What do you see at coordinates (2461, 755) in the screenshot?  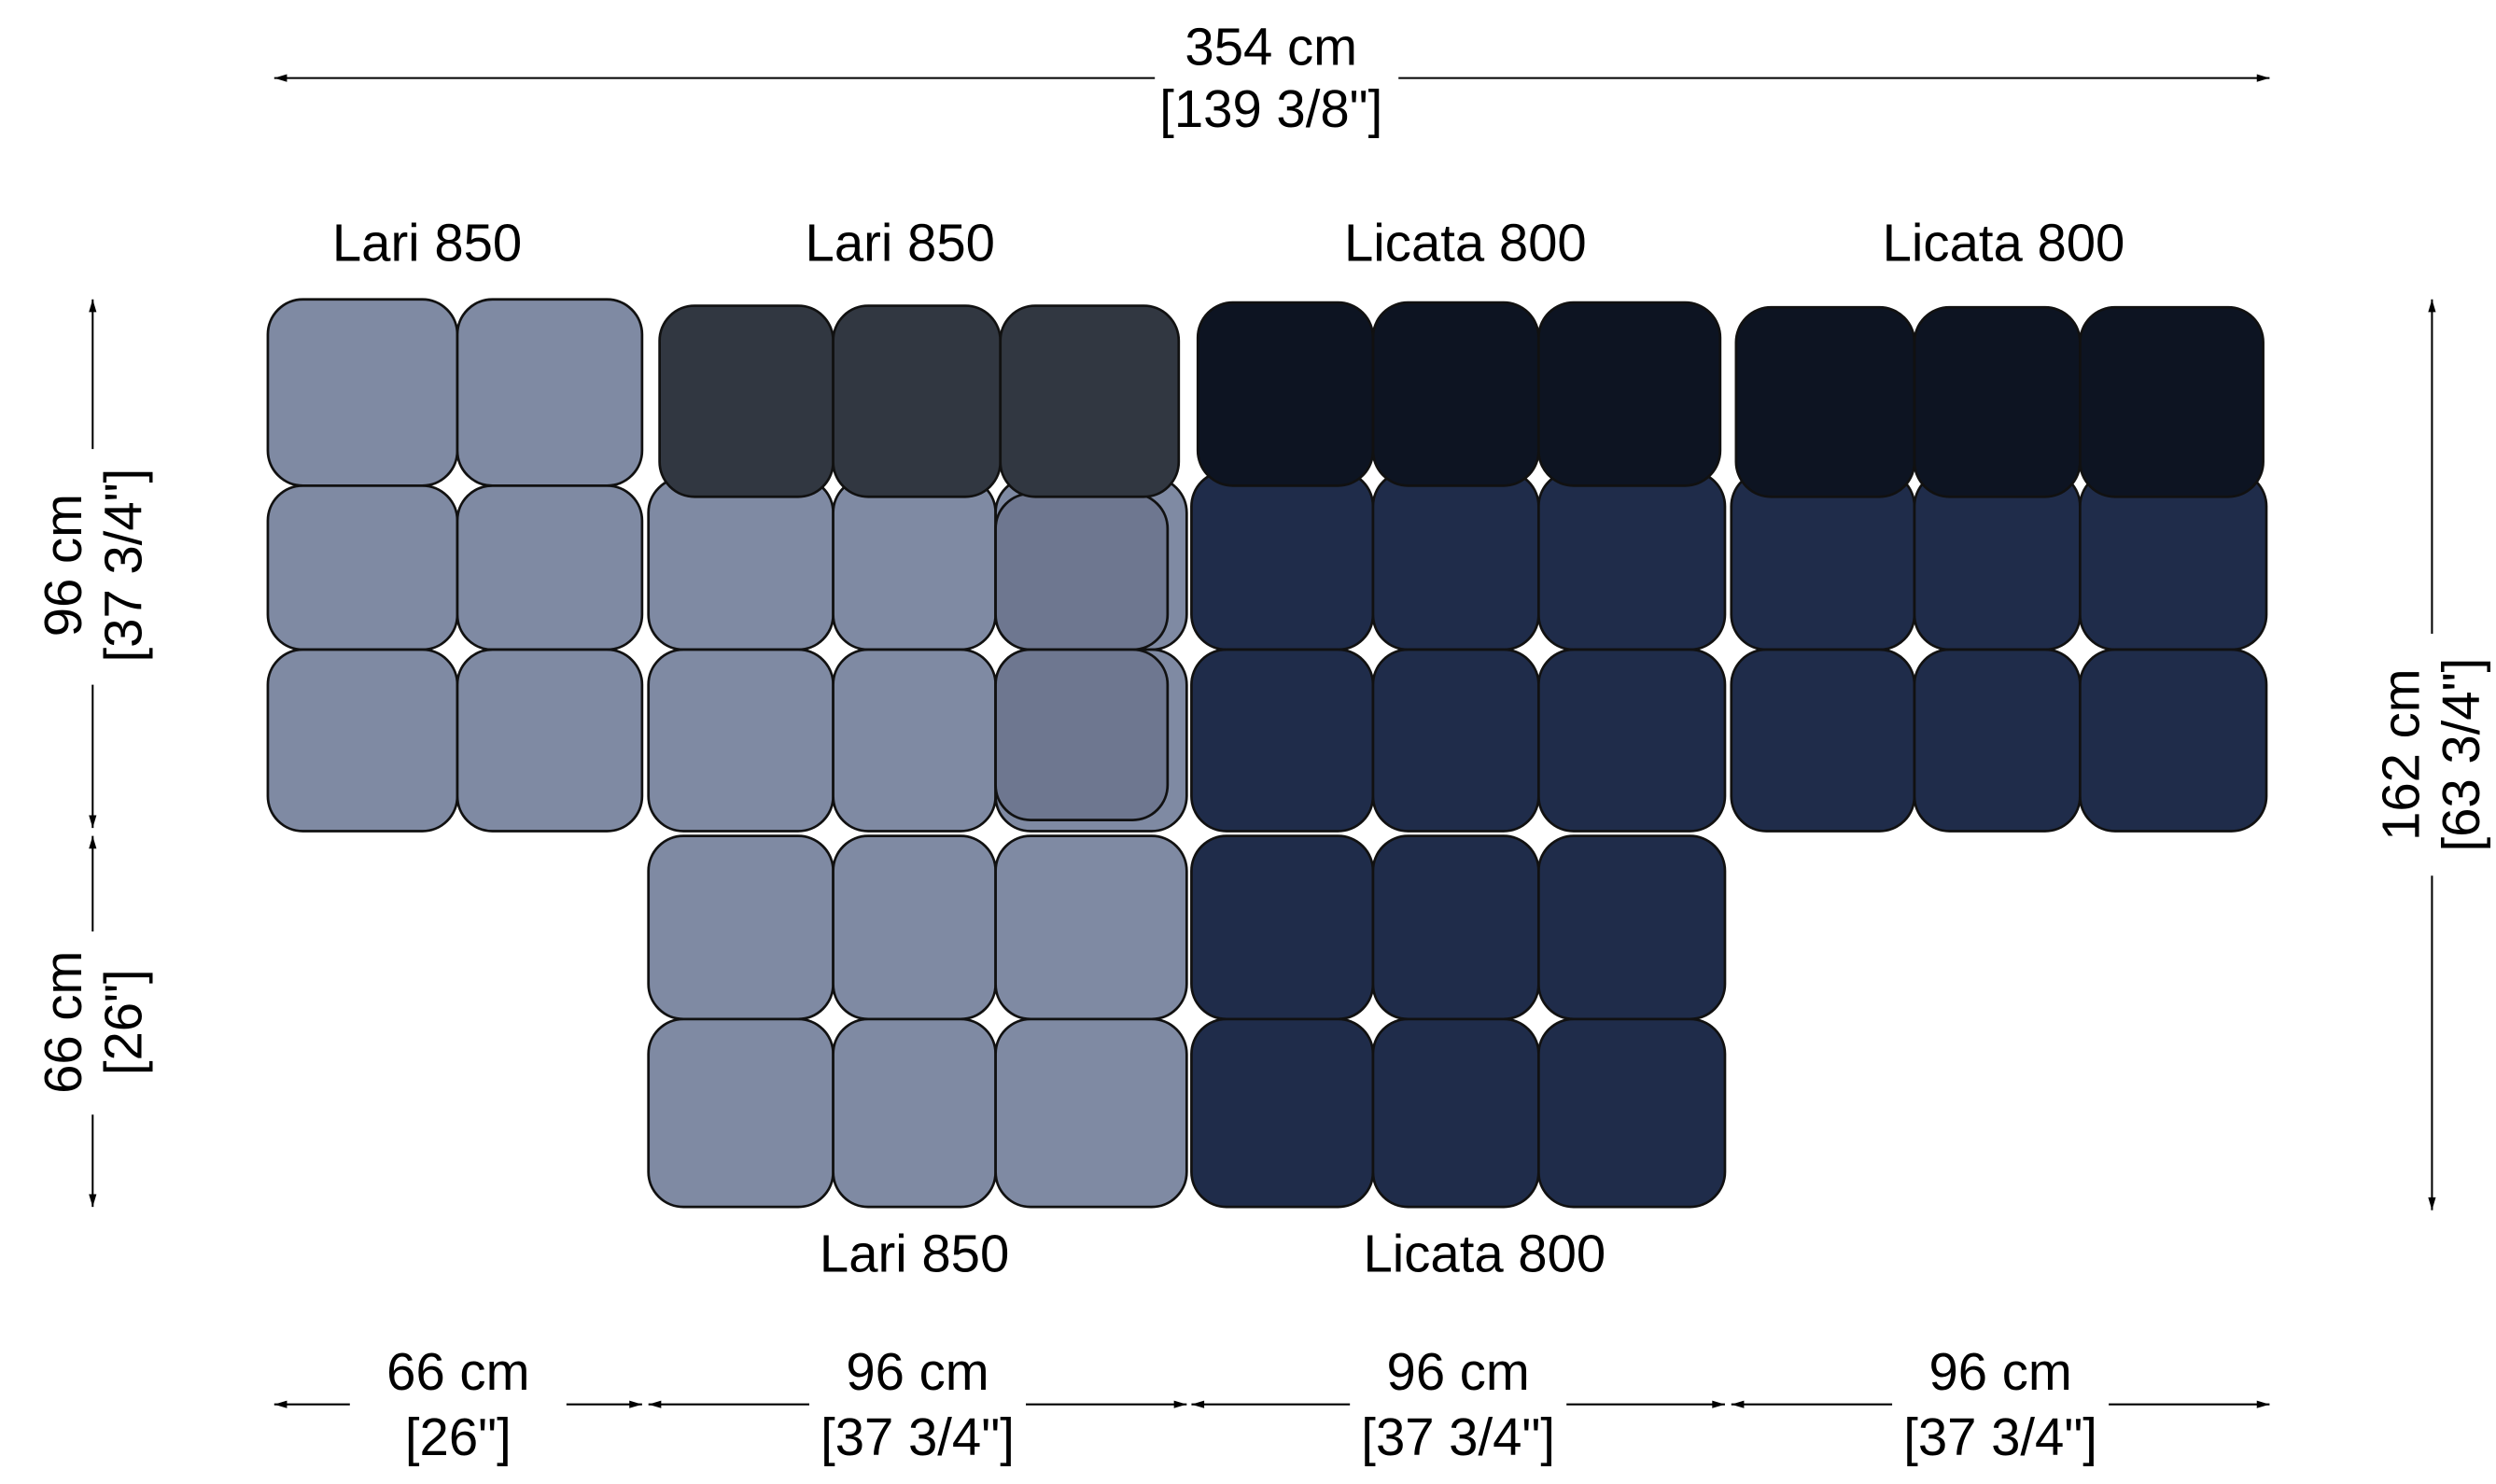 I see `dimension-imperial: [63 3/4"]` at bounding box center [2461, 755].